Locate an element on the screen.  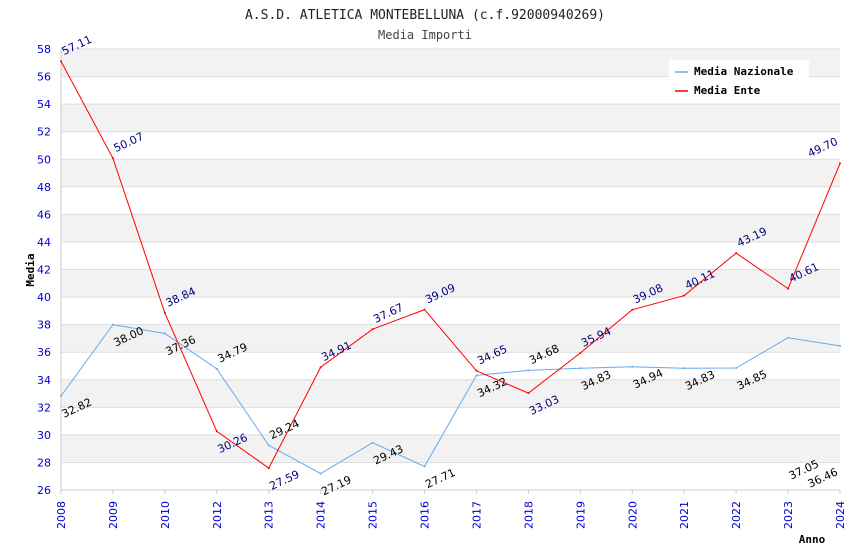
x-tick-label: 2024 is located at coordinates (840, 515).